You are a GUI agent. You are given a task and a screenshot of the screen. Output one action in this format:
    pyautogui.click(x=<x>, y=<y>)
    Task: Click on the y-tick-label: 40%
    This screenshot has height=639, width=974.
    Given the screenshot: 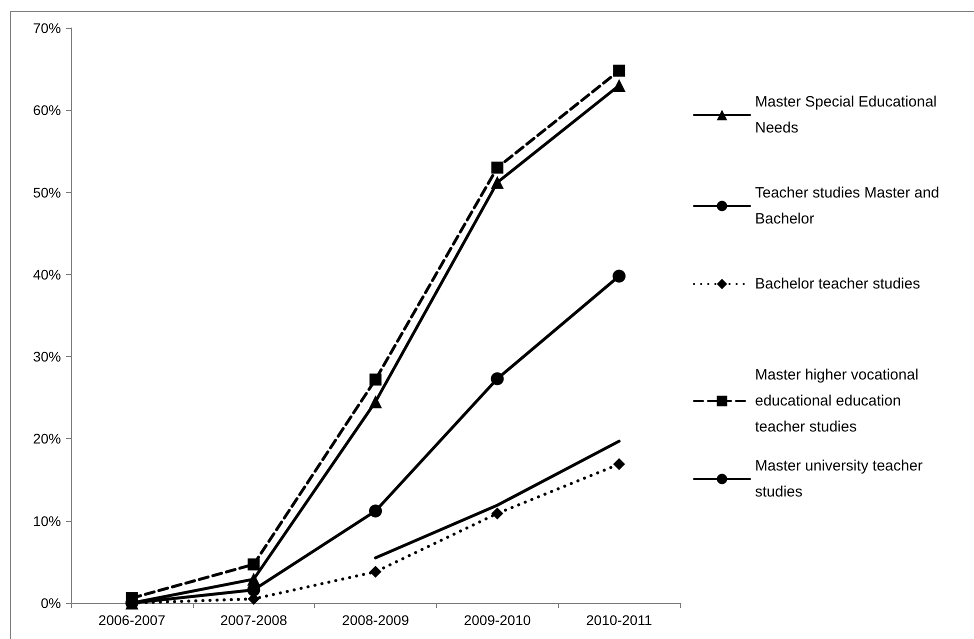 What is the action you would take?
    pyautogui.click(x=46, y=274)
    